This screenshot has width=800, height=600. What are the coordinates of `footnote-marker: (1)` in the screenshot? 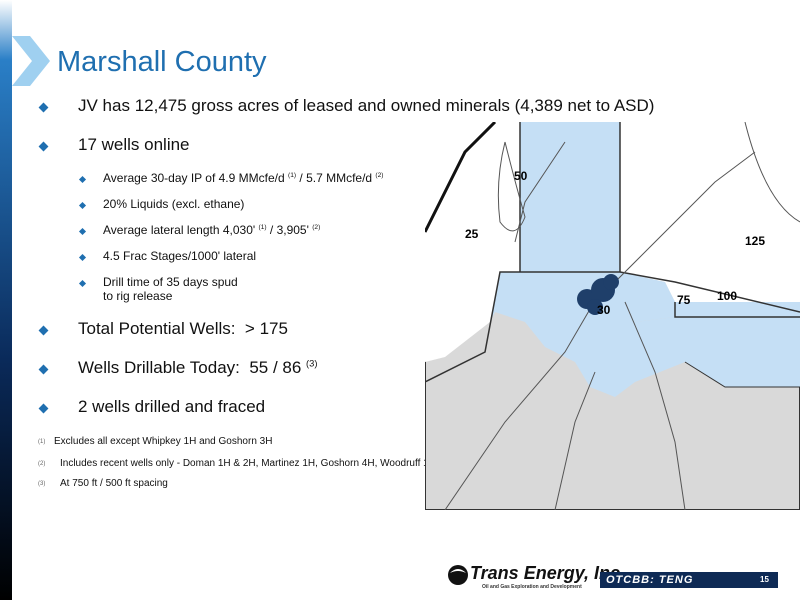 It's located at (42, 442).